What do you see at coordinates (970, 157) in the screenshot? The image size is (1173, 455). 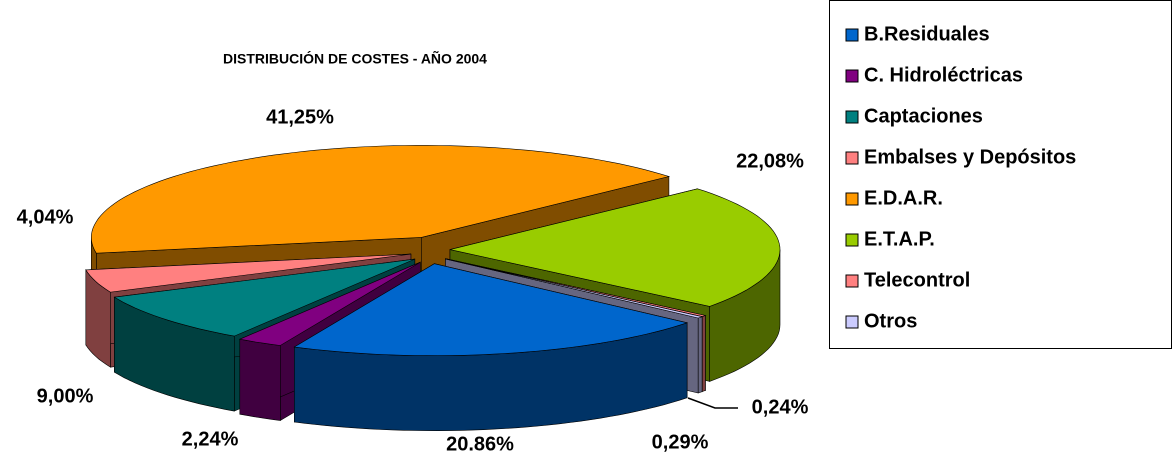 I see `legend-label: Embalses y Depósitos` at bounding box center [970, 157].